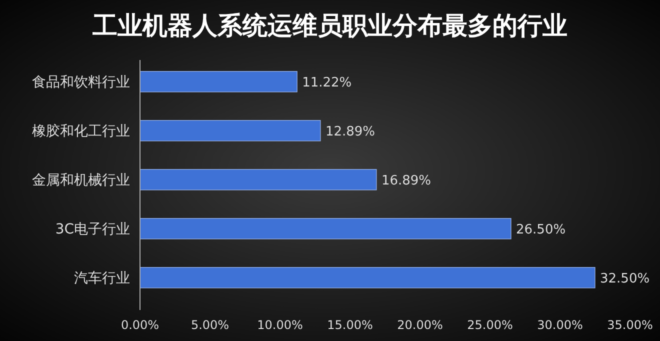  I want to click on data-label: 32.50%, so click(625, 279).